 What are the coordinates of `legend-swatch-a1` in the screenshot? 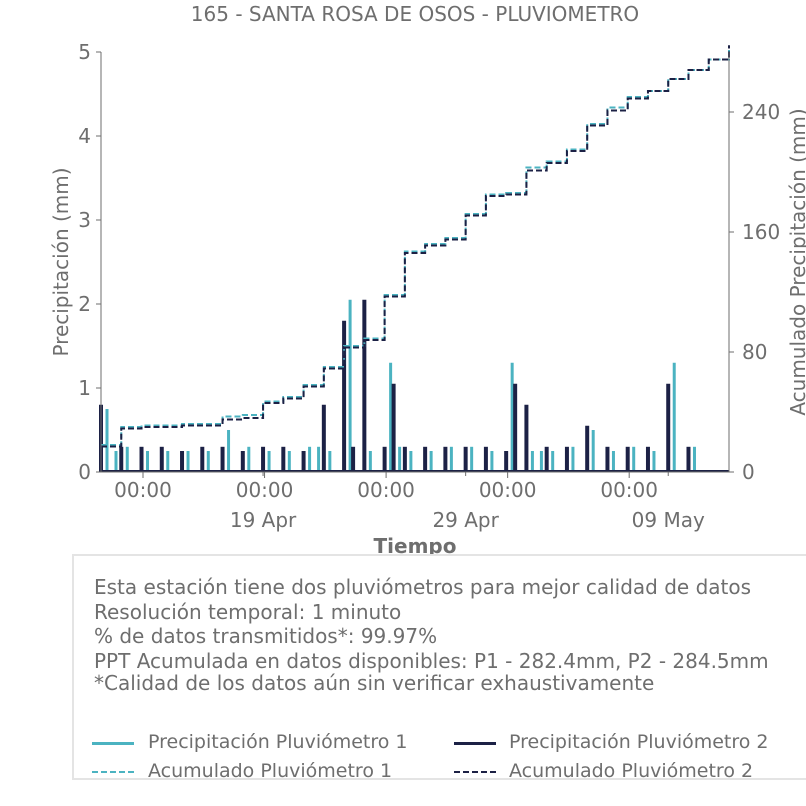 It's located at (113, 772).